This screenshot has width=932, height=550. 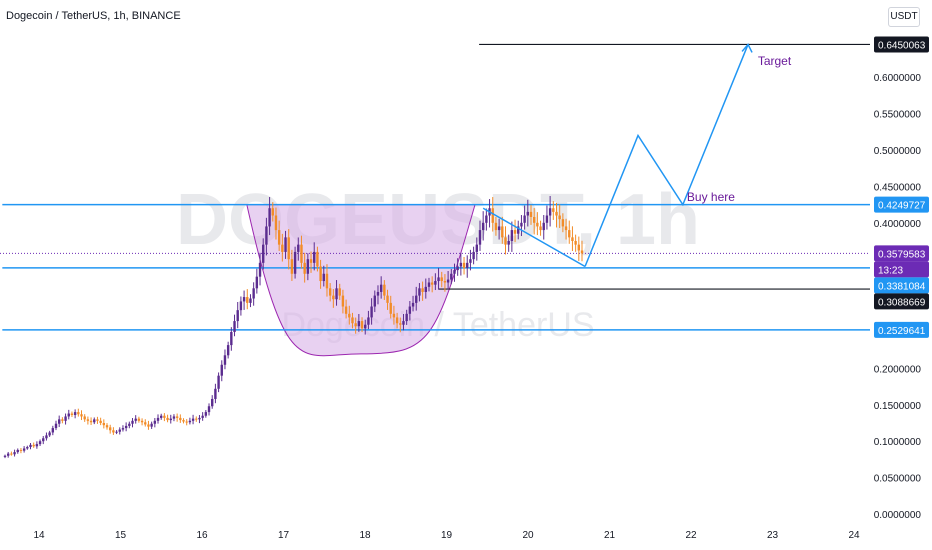 I want to click on time-axis: 14 15 16 17 18 19 20 21 22 23 24, so click(x=446, y=535).